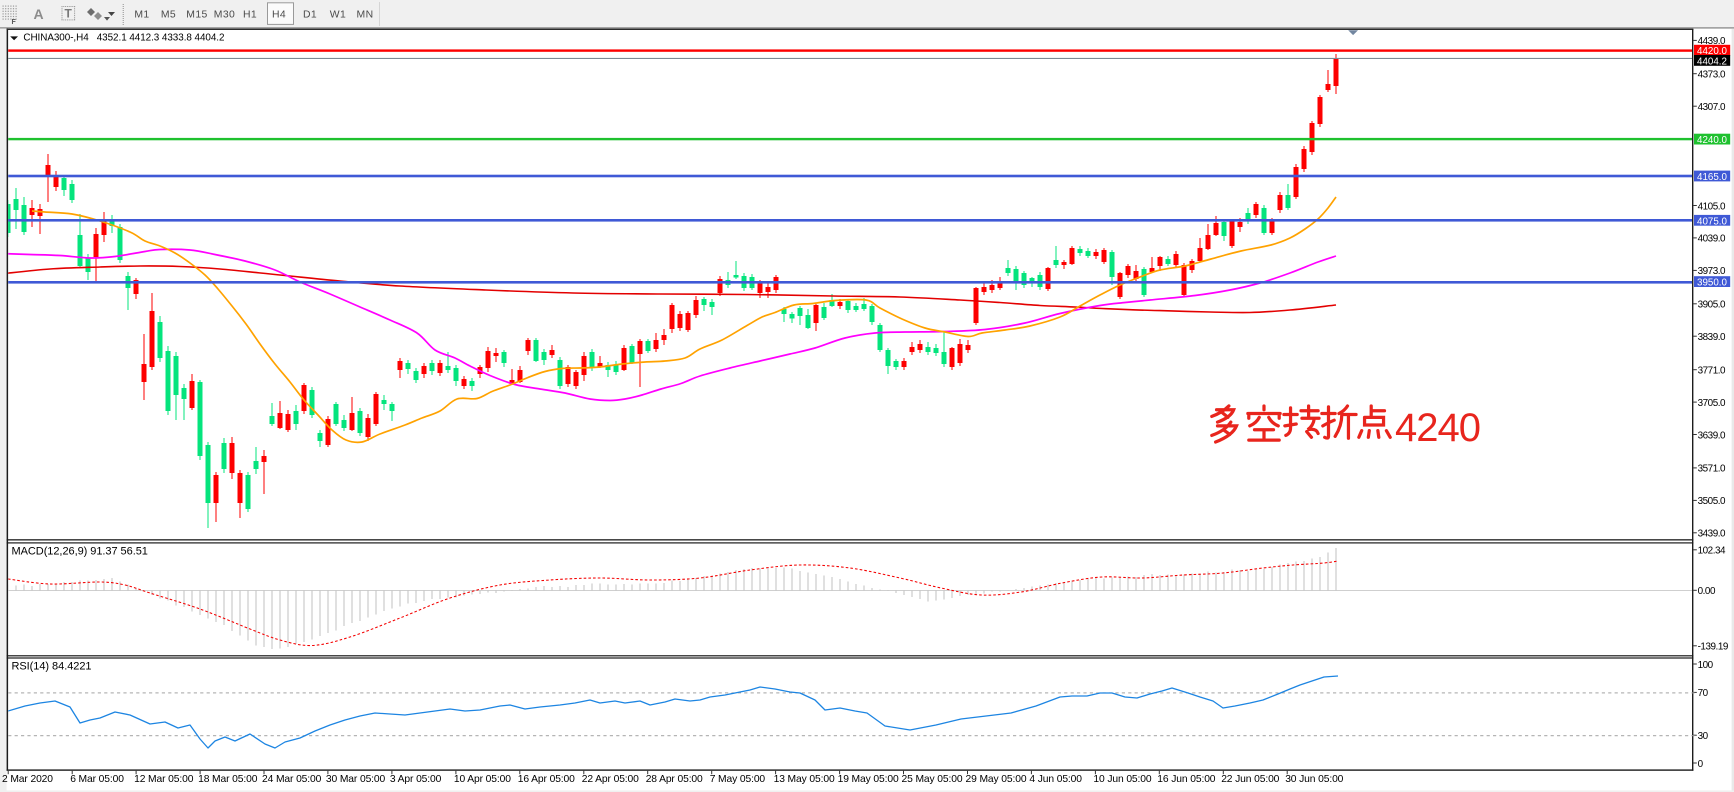 Image resolution: width=1734 pixels, height=792 pixels. What do you see at coordinates (1712, 403) in the screenshot?
I see `svg-text: 3705.0` at bounding box center [1712, 403].